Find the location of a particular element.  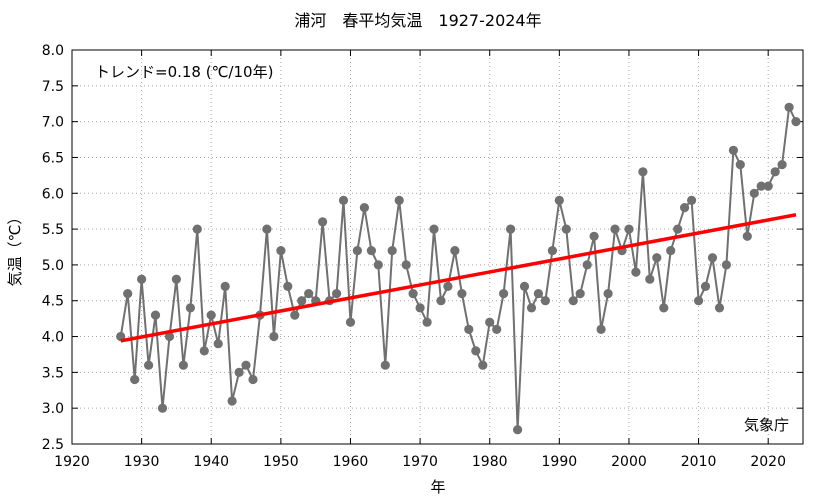

x-tick-label: 1930 is located at coordinates (142, 462).